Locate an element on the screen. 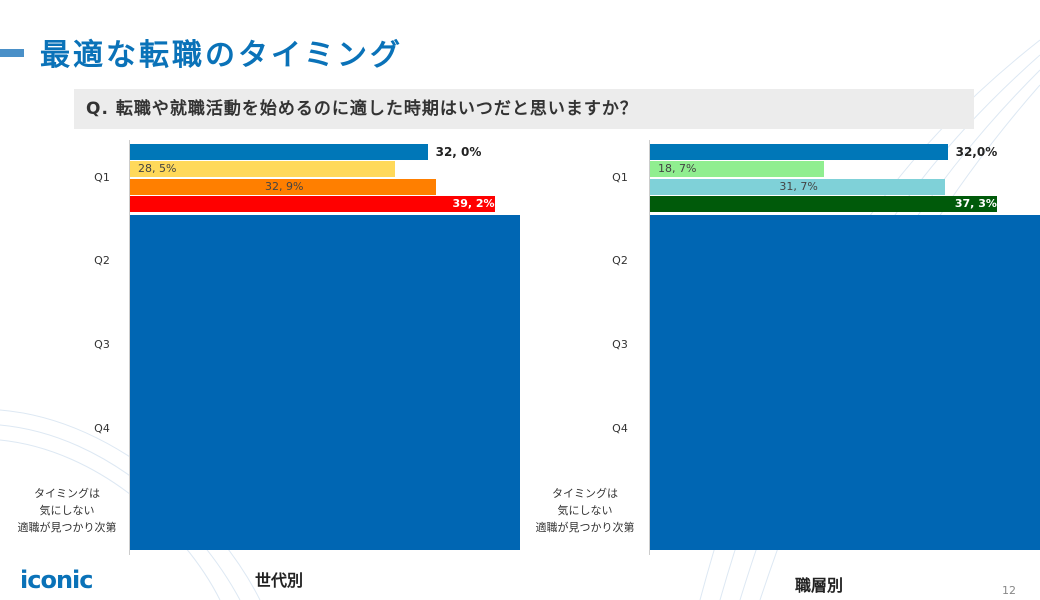 The height and width of the screenshot is (600, 1040). iconic-logo: iconic is located at coordinates (56, 580).